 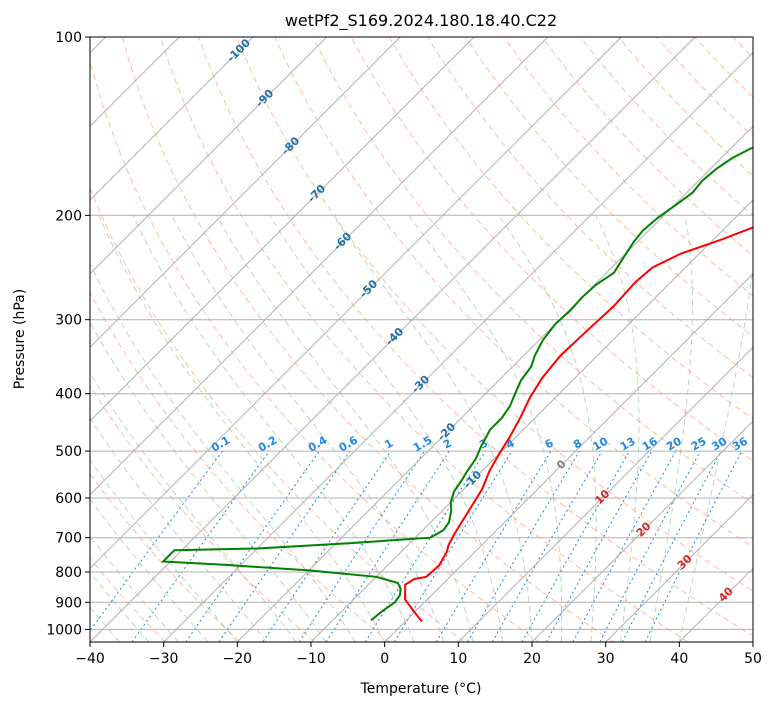 What do you see at coordinates (64, 630) in the screenshot?
I see `y-tick-label: 1000` at bounding box center [64, 630].